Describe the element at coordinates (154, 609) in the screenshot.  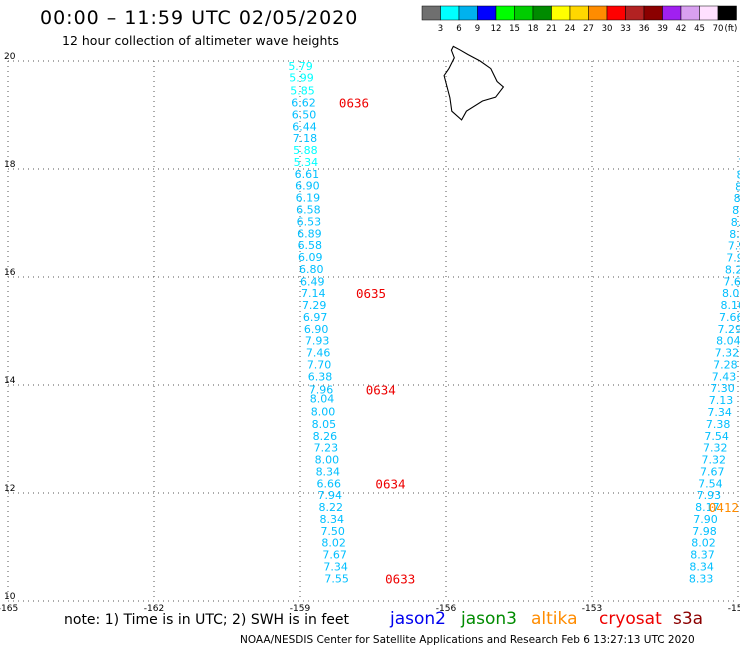
I see `x-tick-label: -162` at that location.